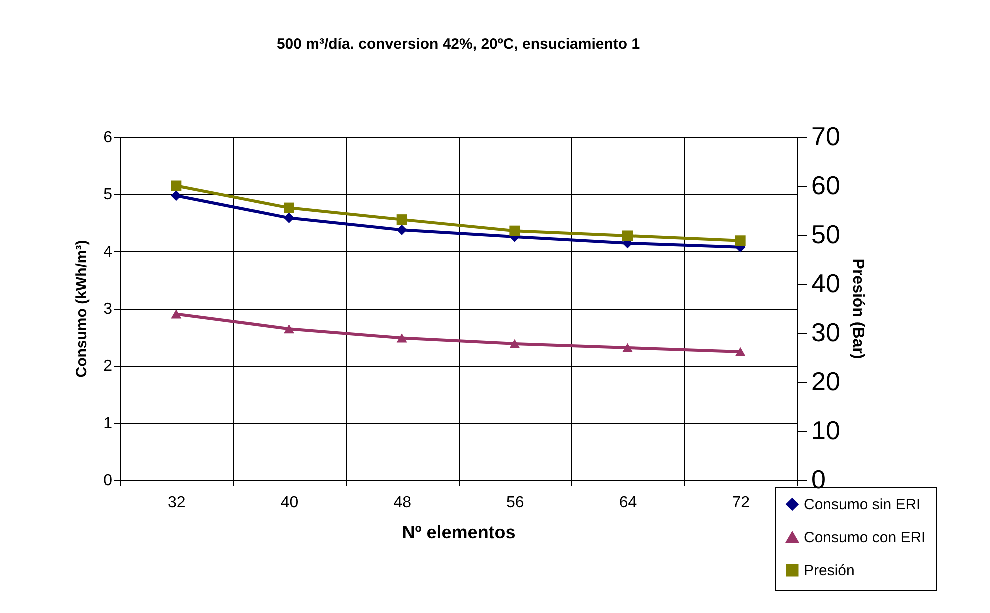 This screenshot has width=990, height=613. What do you see at coordinates (458, 44) in the screenshot?
I see `chart-title: 500 m³/día. conversion 42%, 20ºC, ensuciamiento 1` at bounding box center [458, 44].